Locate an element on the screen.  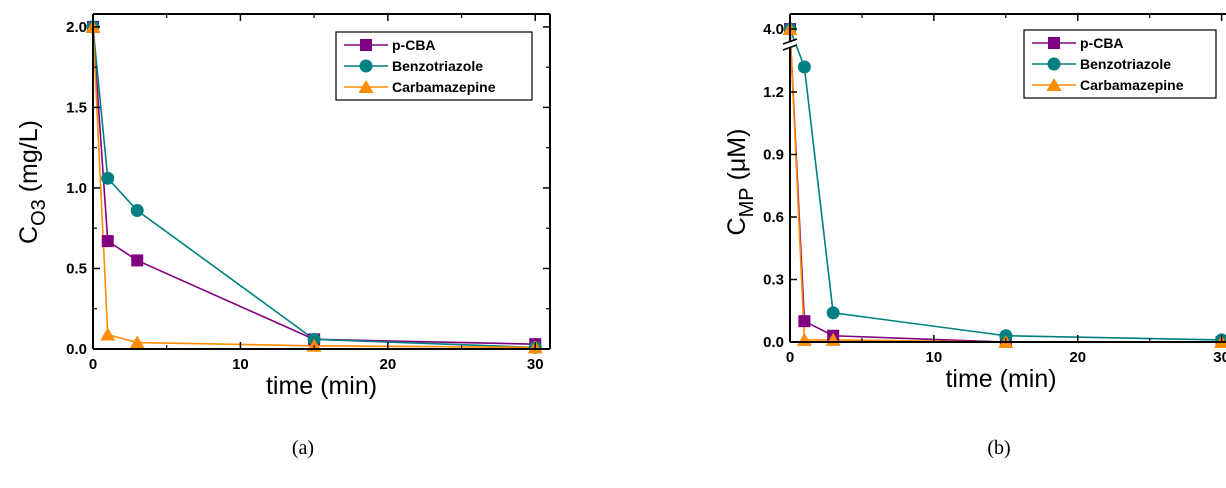
y-tick-label: 1.0 is located at coordinates (76, 188).